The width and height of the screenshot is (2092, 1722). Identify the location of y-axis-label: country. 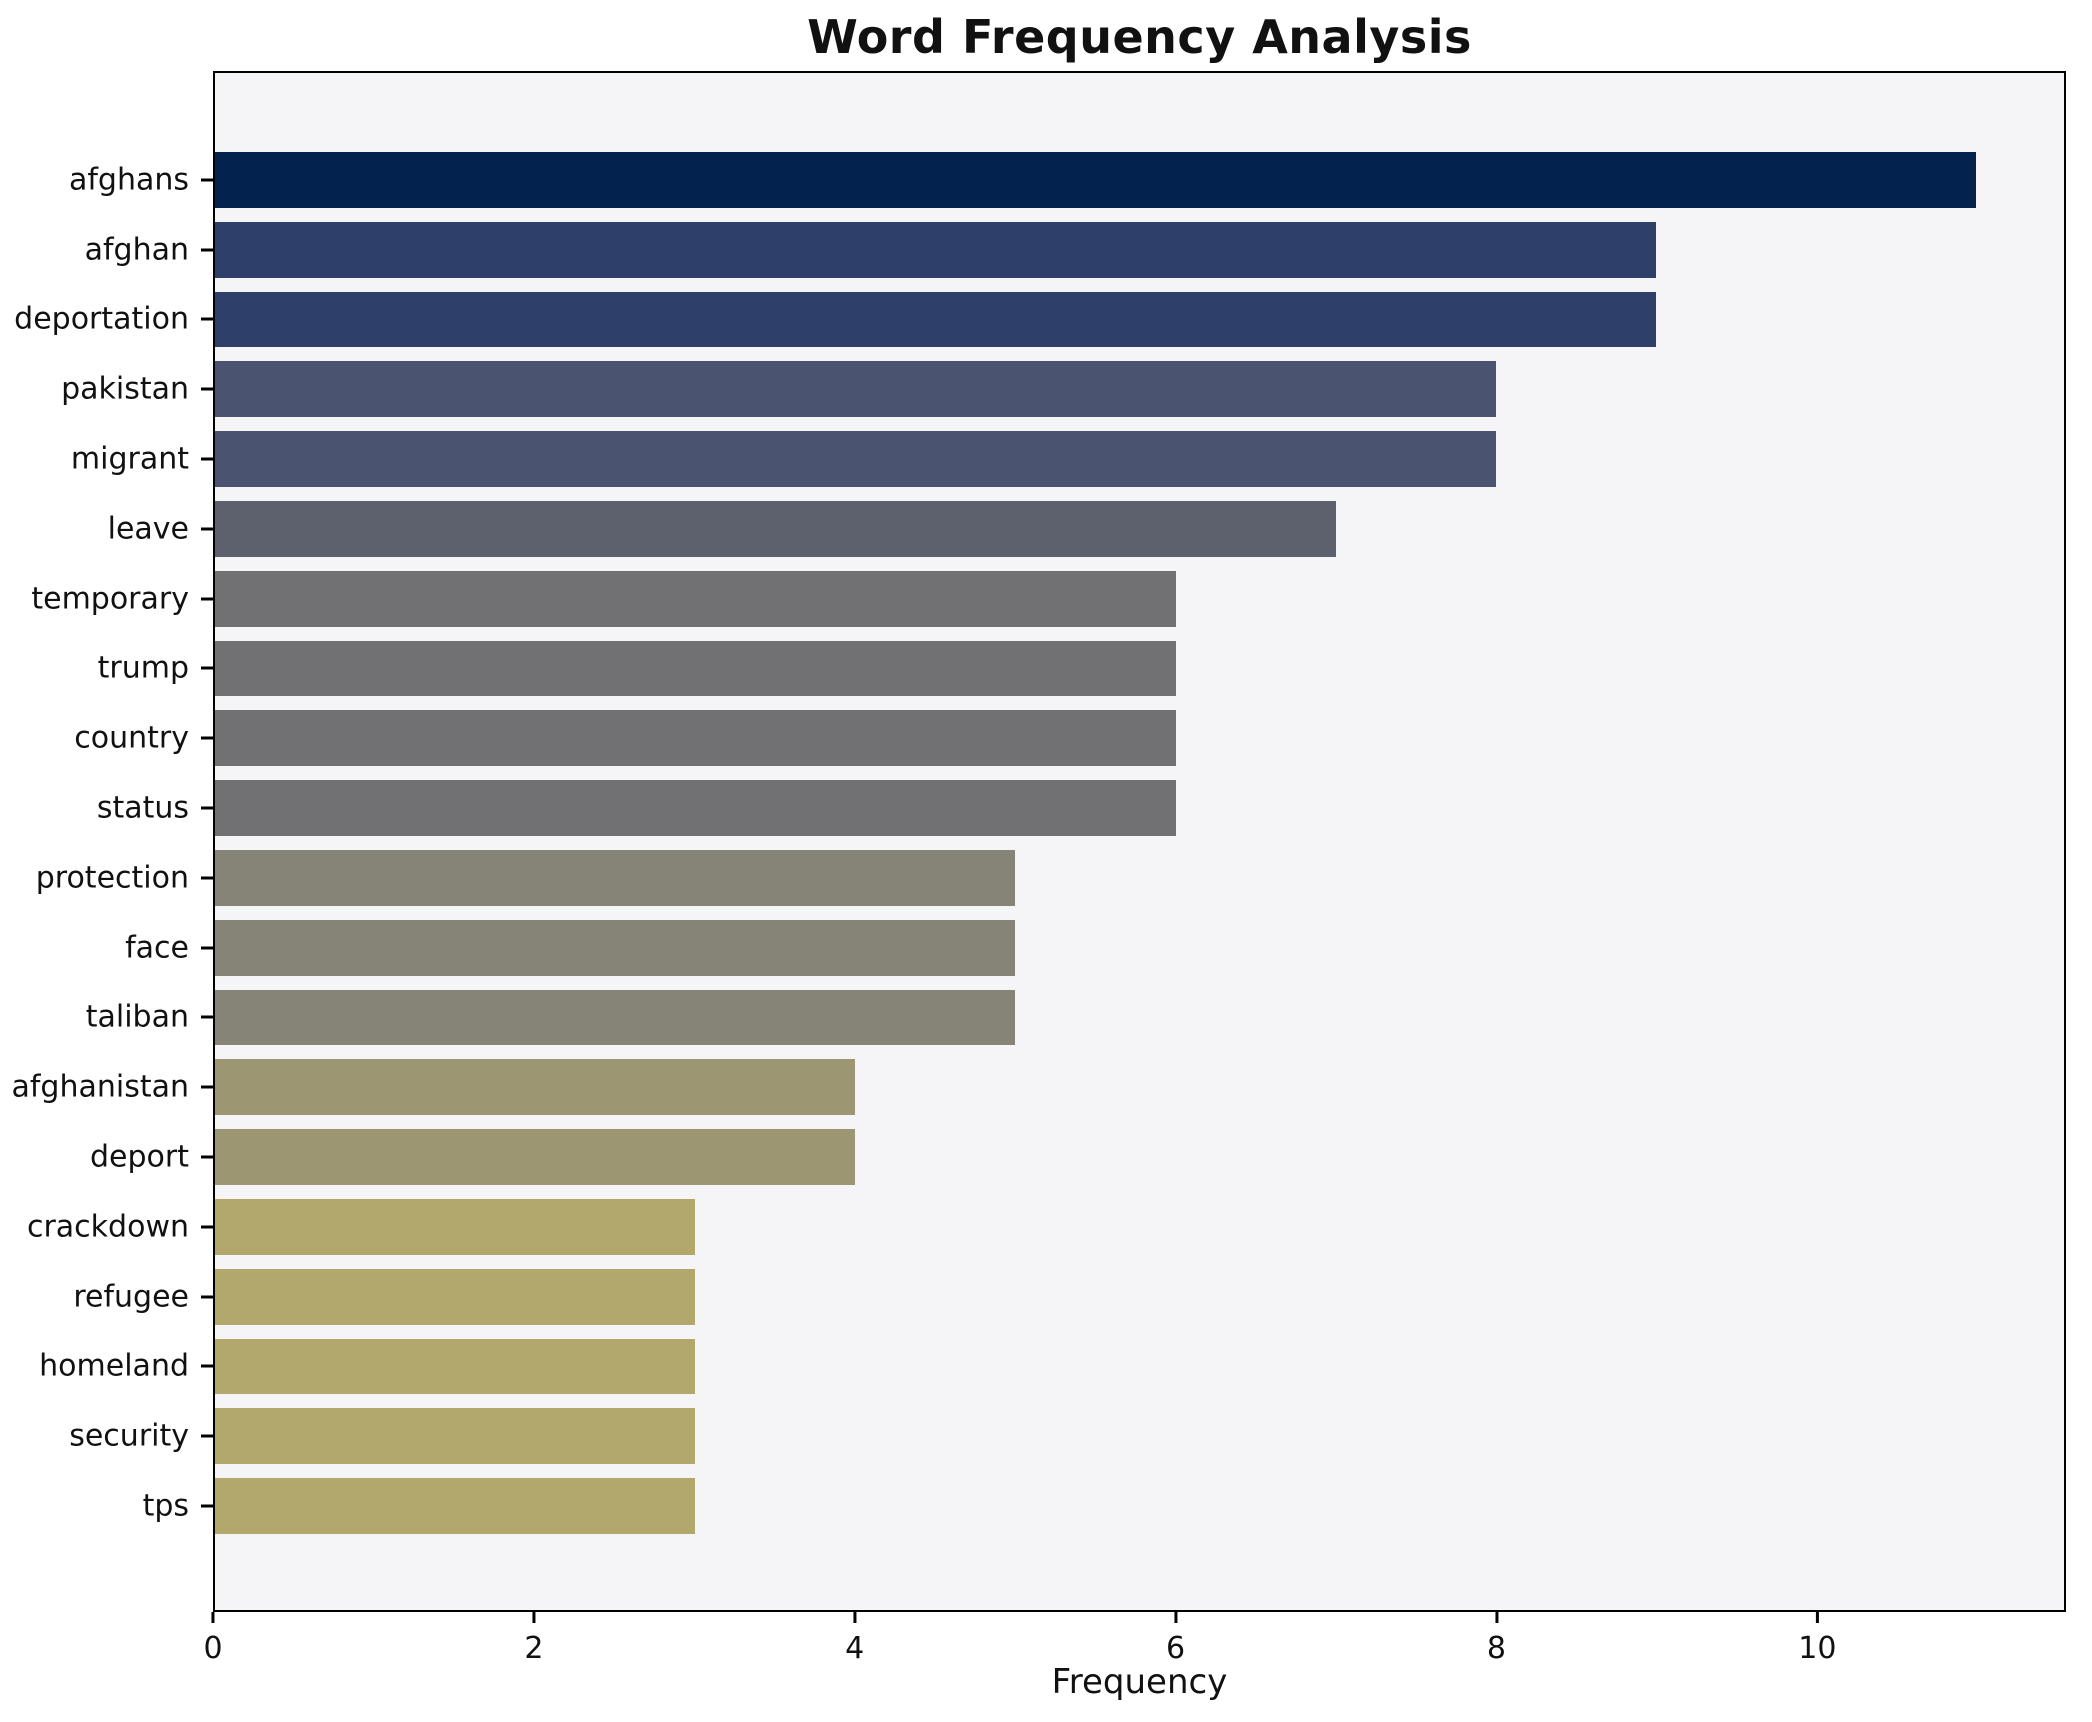
(131, 738).